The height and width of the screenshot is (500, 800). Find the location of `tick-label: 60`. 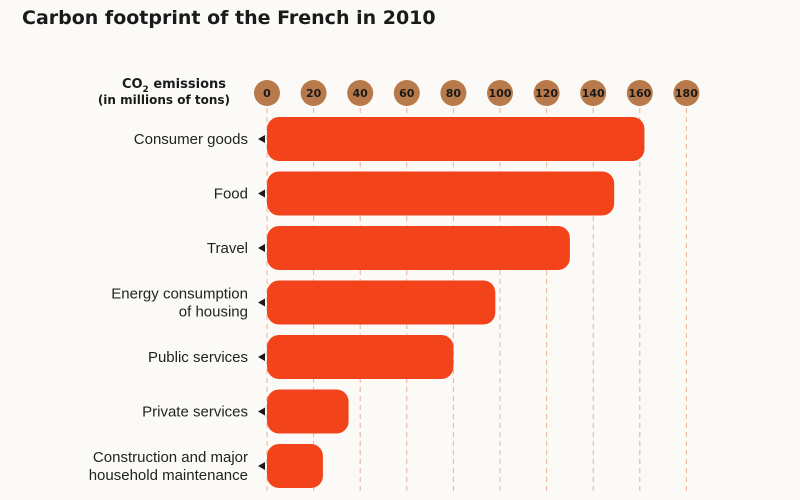

tick-label: 60 is located at coordinates (407, 93).